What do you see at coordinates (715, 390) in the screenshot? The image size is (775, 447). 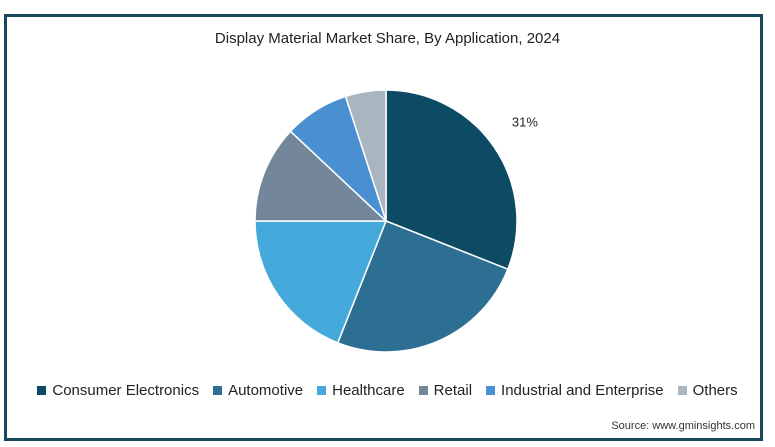 I see `legend-label: Others` at bounding box center [715, 390].